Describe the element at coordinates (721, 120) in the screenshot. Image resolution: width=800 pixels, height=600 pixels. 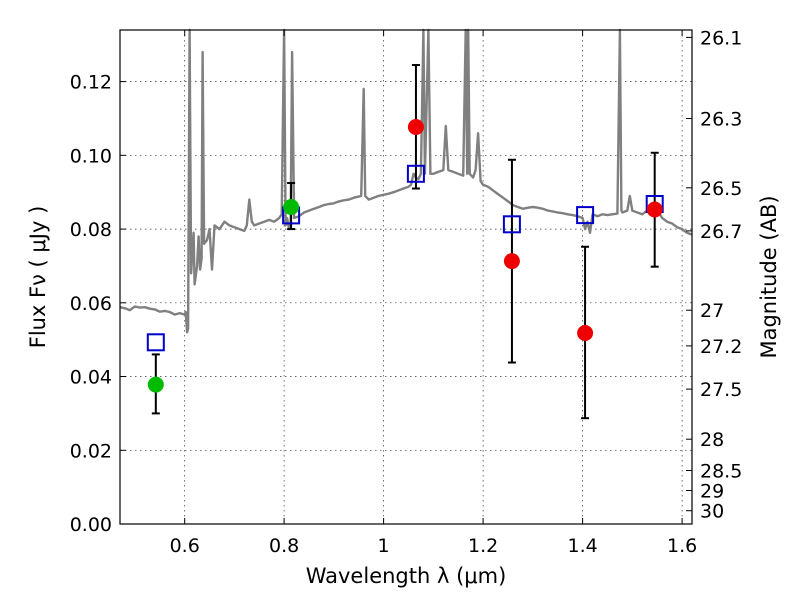
I see `mag-tick-label: 26.3` at that location.